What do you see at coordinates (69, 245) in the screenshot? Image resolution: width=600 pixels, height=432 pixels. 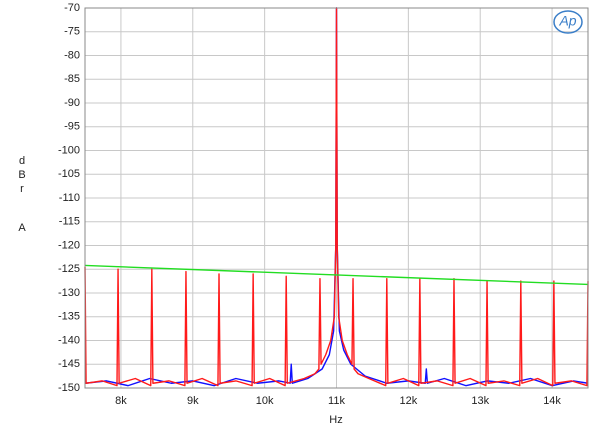 I see `y-tick-label: -120` at bounding box center [69, 245].